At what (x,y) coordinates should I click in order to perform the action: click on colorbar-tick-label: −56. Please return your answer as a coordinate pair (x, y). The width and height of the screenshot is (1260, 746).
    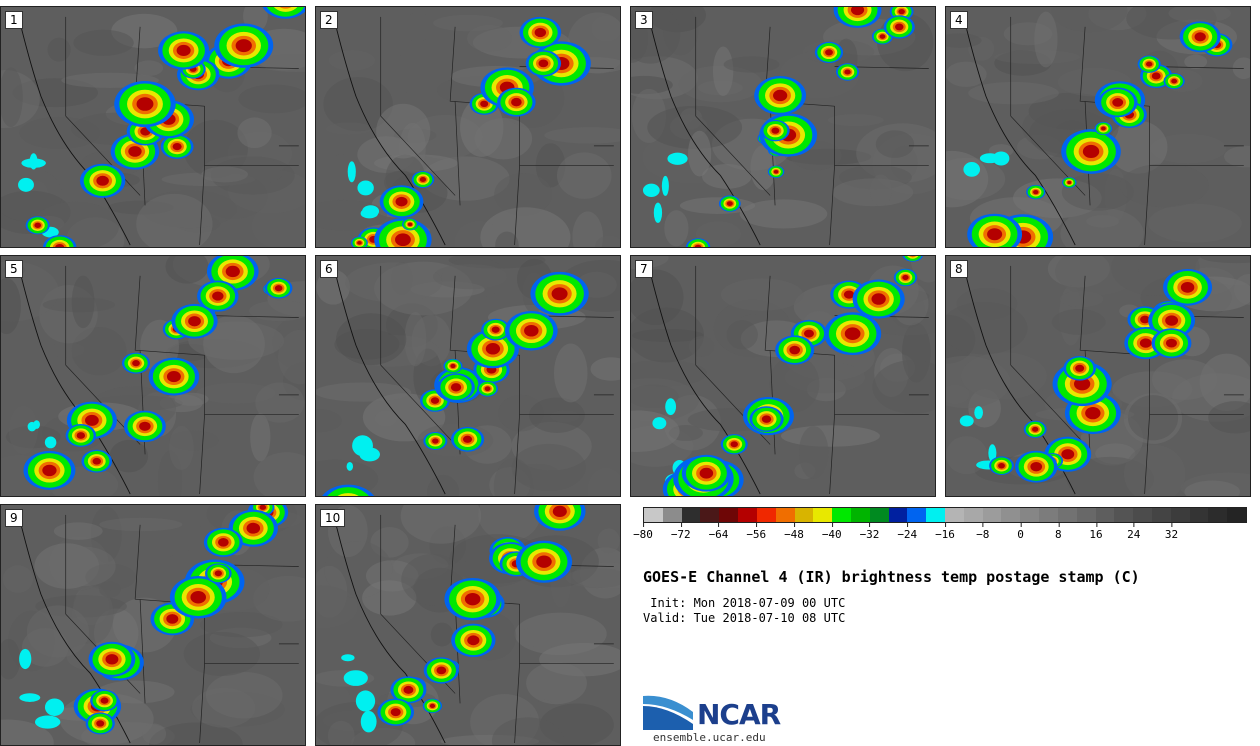
    Looking at the image, I should click on (756, 532).